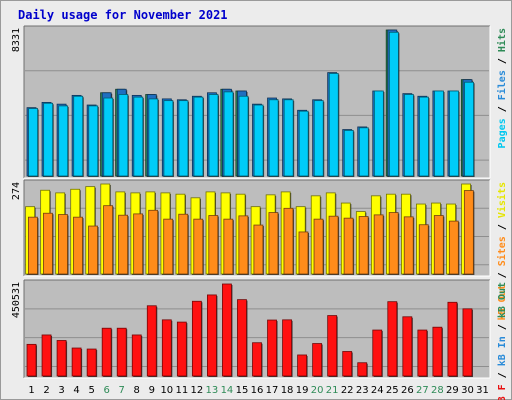  What do you see at coordinates (502, 200) in the screenshot?
I see `legend-entry: Visits` at bounding box center [502, 200].